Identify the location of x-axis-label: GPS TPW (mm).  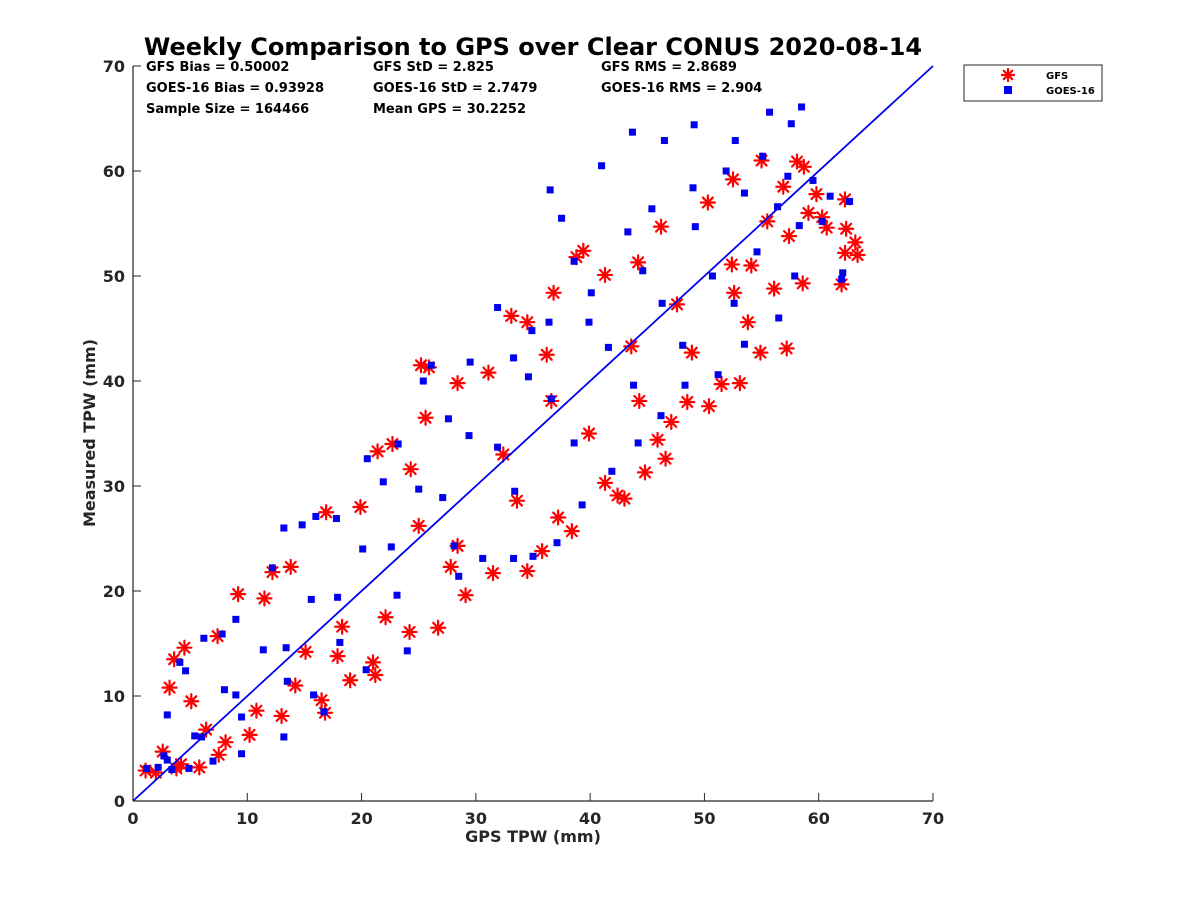
(533, 836).